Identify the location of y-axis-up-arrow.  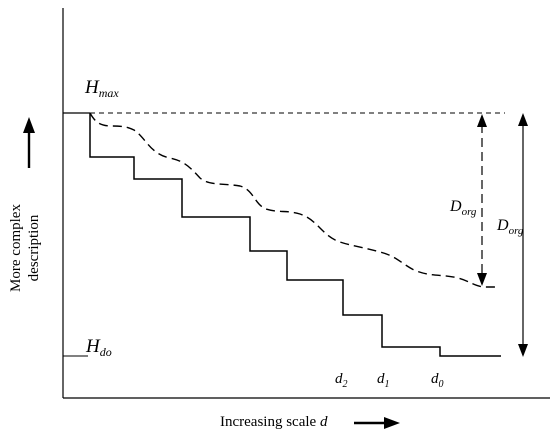
(29, 142).